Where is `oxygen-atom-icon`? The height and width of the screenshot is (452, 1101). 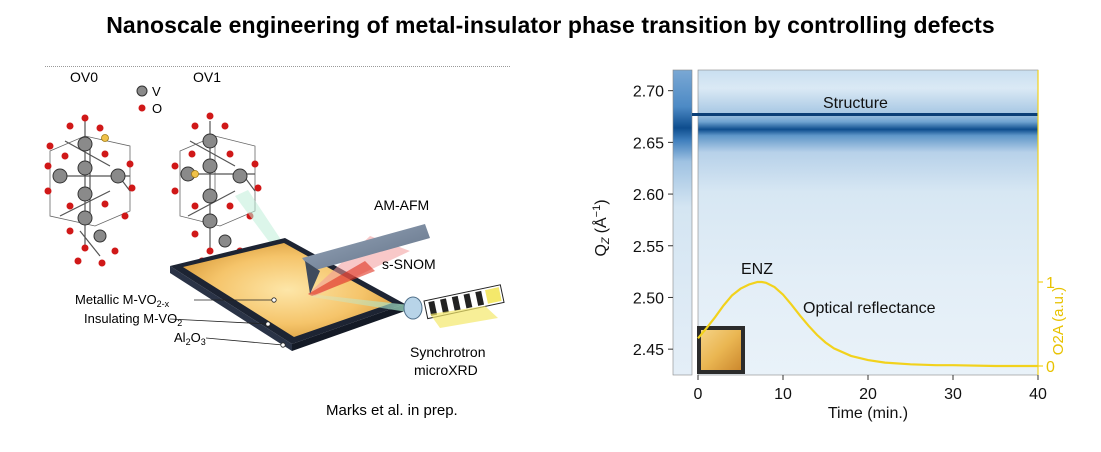 oxygen-atom-icon is located at coordinates (142, 108).